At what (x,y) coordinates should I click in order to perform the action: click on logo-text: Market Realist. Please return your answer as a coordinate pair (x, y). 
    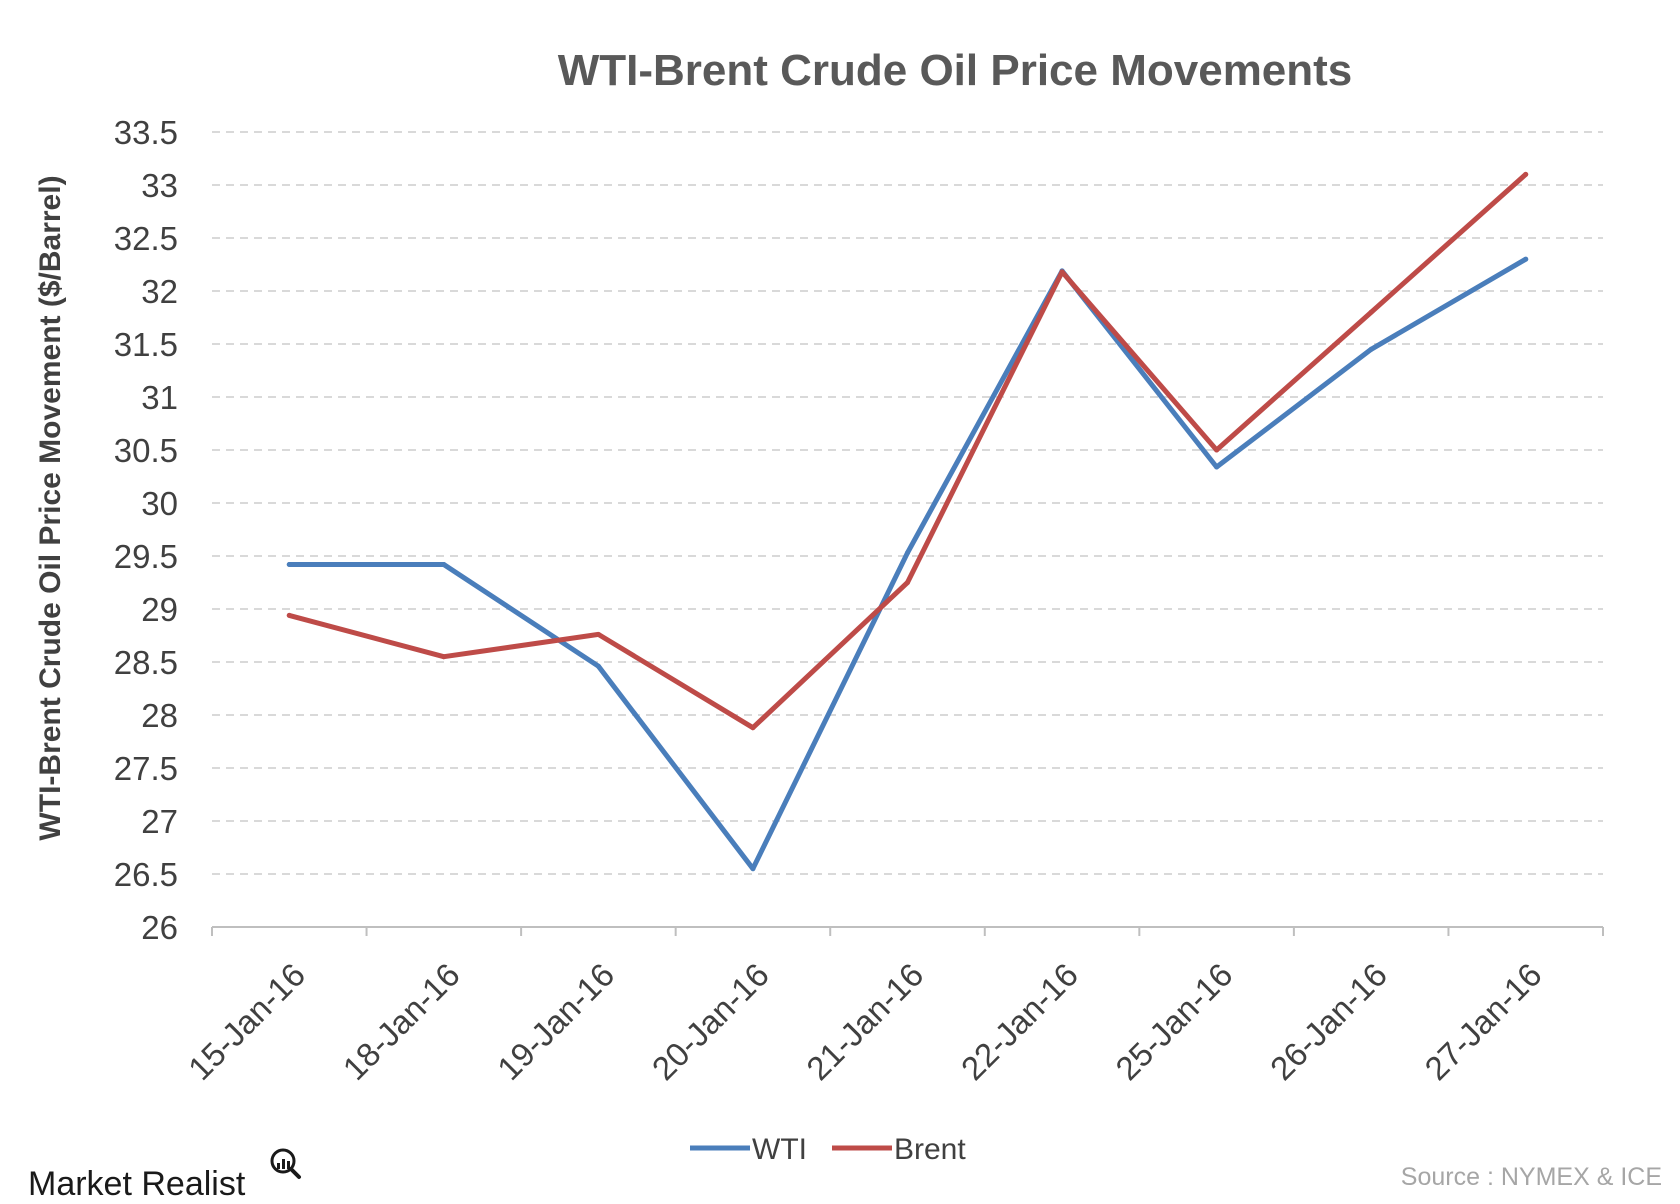
    Looking at the image, I should click on (137, 1184).